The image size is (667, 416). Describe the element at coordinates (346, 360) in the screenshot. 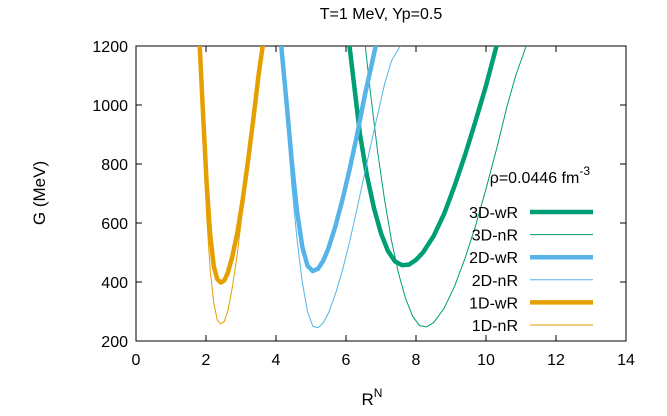

I see `x-tick-label: 6` at that location.